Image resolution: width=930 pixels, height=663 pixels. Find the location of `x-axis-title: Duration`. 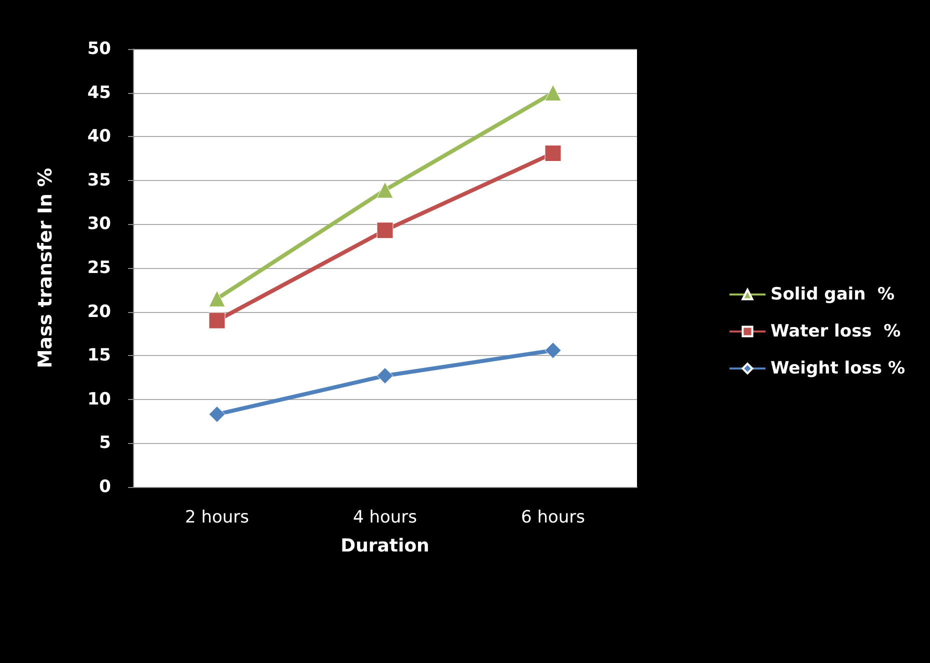

x-axis-title: Duration is located at coordinates (385, 546).